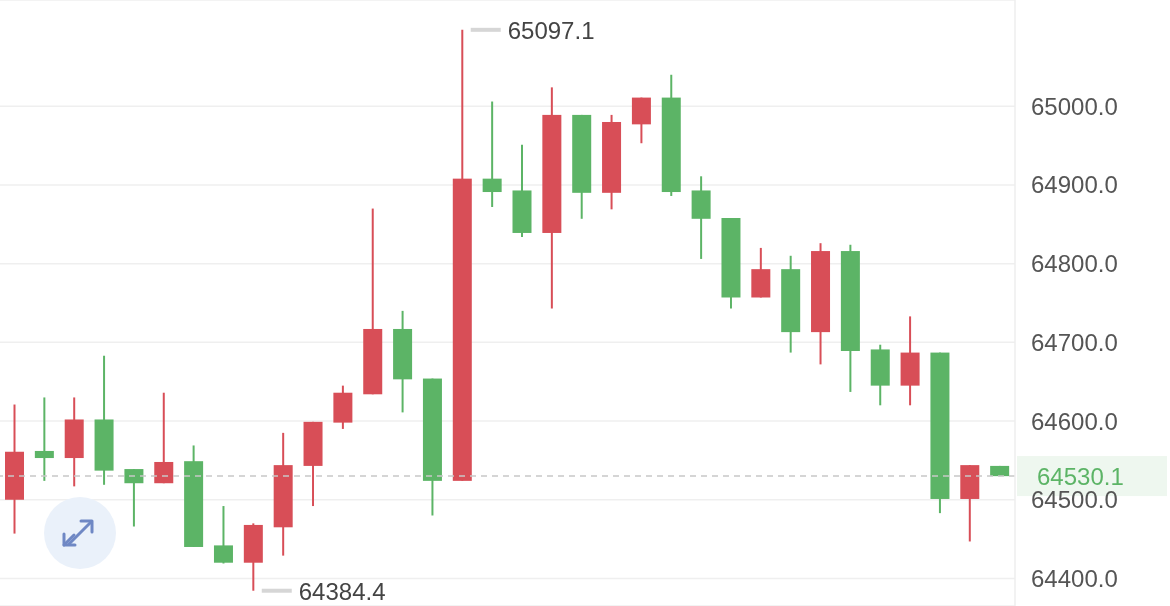 This screenshot has width=1170, height=606. I want to click on annotation: 64384.4, so click(342, 591).